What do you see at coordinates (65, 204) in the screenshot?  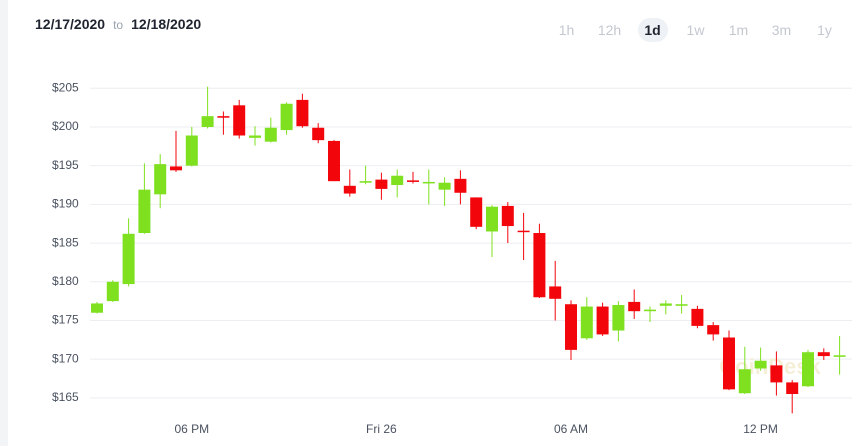 I see `y-tick-label: $190` at bounding box center [65, 204].